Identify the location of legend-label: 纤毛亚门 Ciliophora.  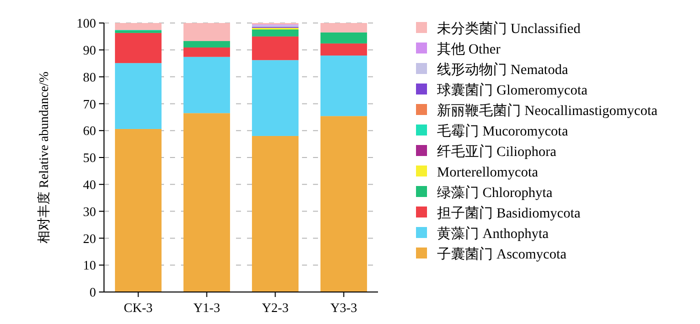
(497, 152).